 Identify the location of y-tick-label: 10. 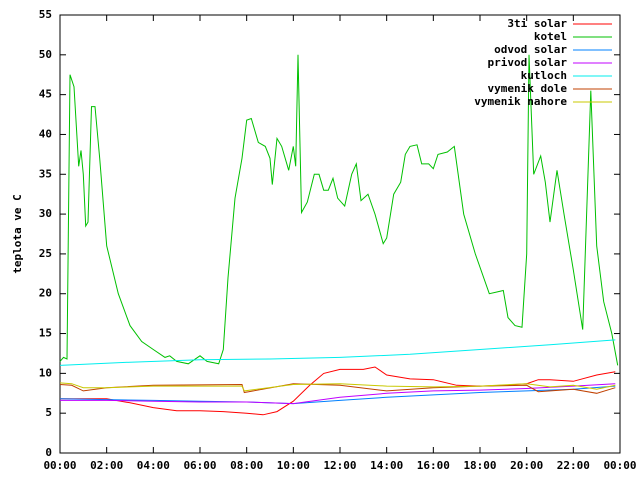
(45, 372).